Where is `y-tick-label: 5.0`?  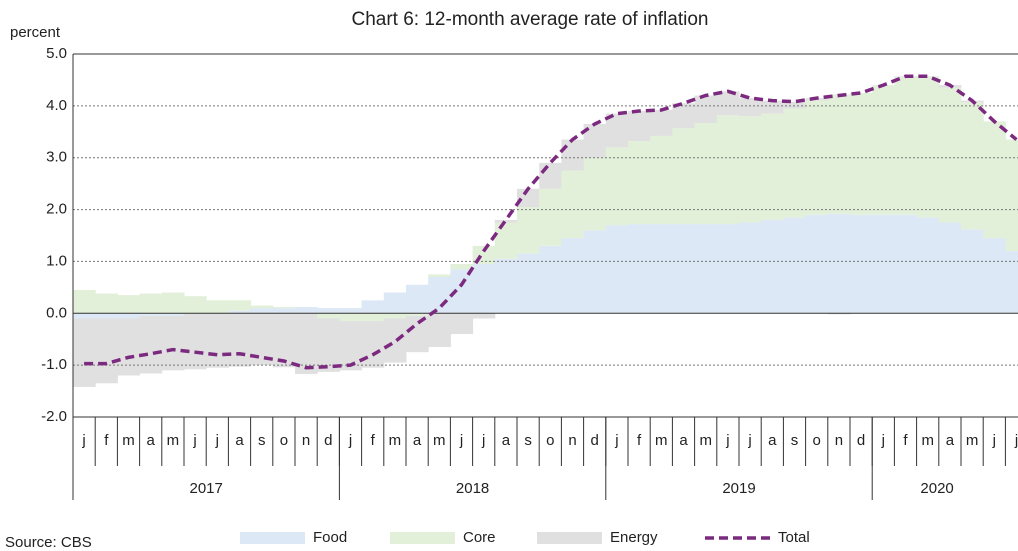 y-tick-label: 5.0 is located at coordinates (56, 53).